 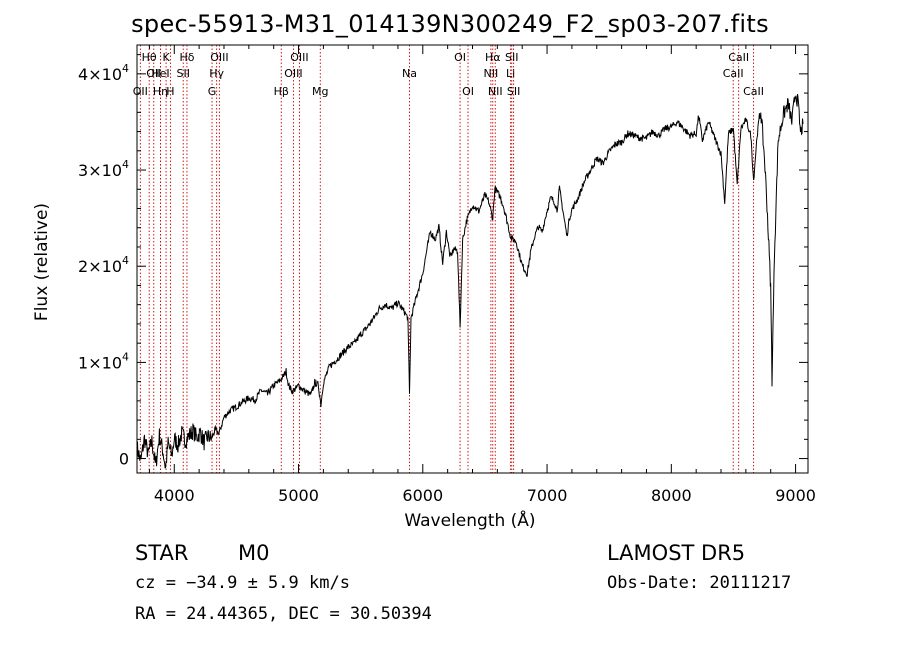 I want to click on line-label-21: NII, so click(x=495, y=91).